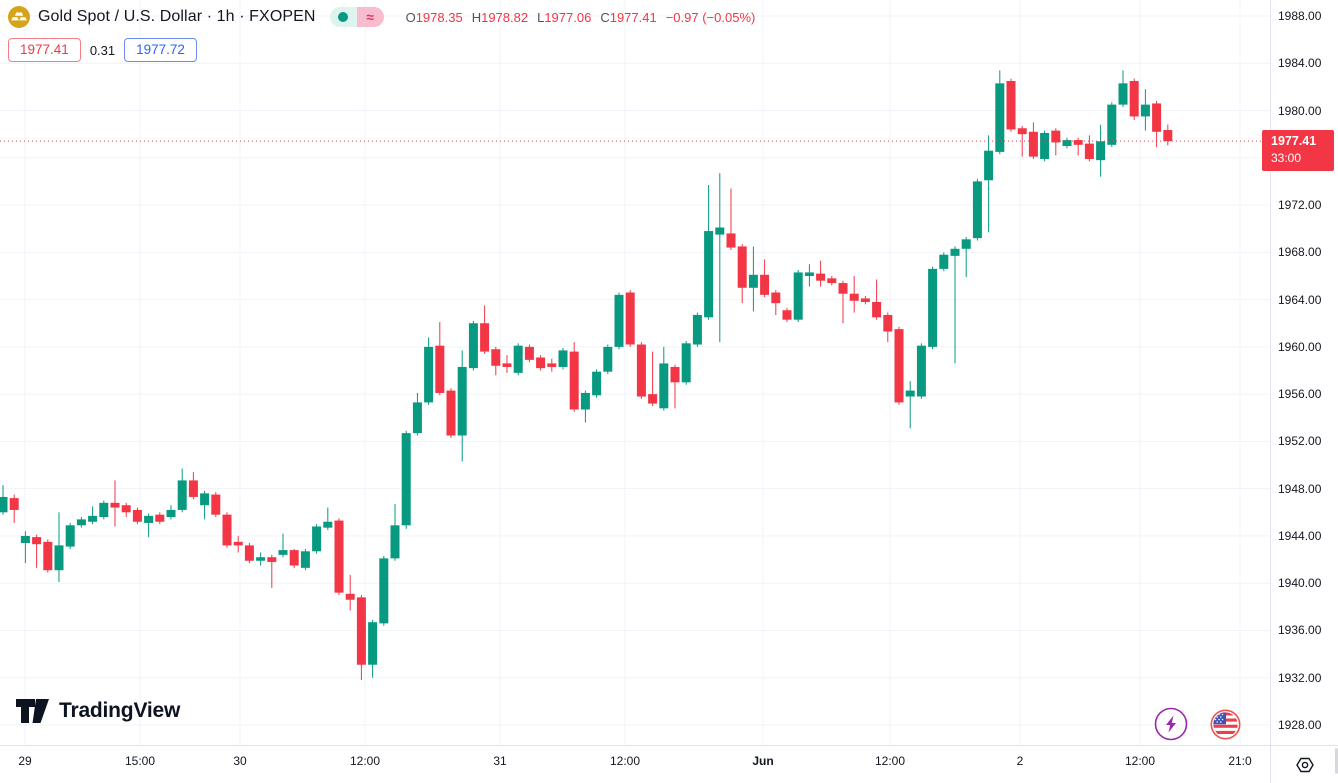 The width and height of the screenshot is (1338, 783). What do you see at coordinates (1300, 299) in the screenshot?
I see `price-axis-label: 1964.00` at bounding box center [1300, 299].